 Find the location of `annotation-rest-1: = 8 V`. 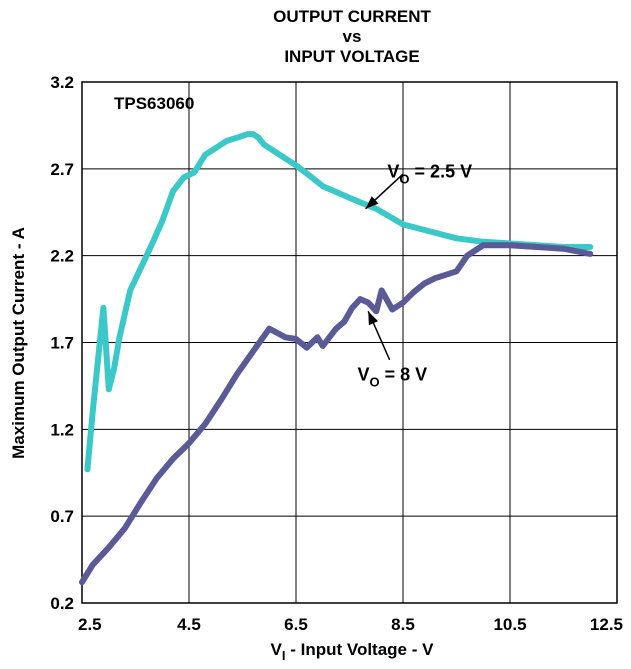

annotation-rest-1: = 8 V is located at coordinates (404, 375).